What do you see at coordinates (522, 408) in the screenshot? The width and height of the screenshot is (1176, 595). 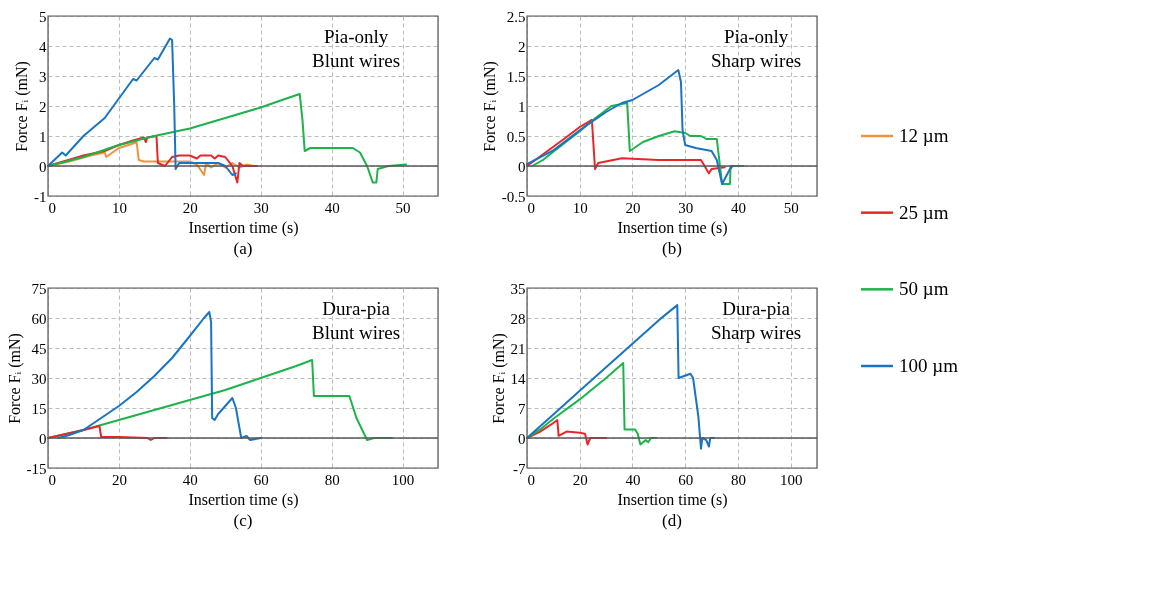 I see `y-tick-label: 7` at bounding box center [522, 408].